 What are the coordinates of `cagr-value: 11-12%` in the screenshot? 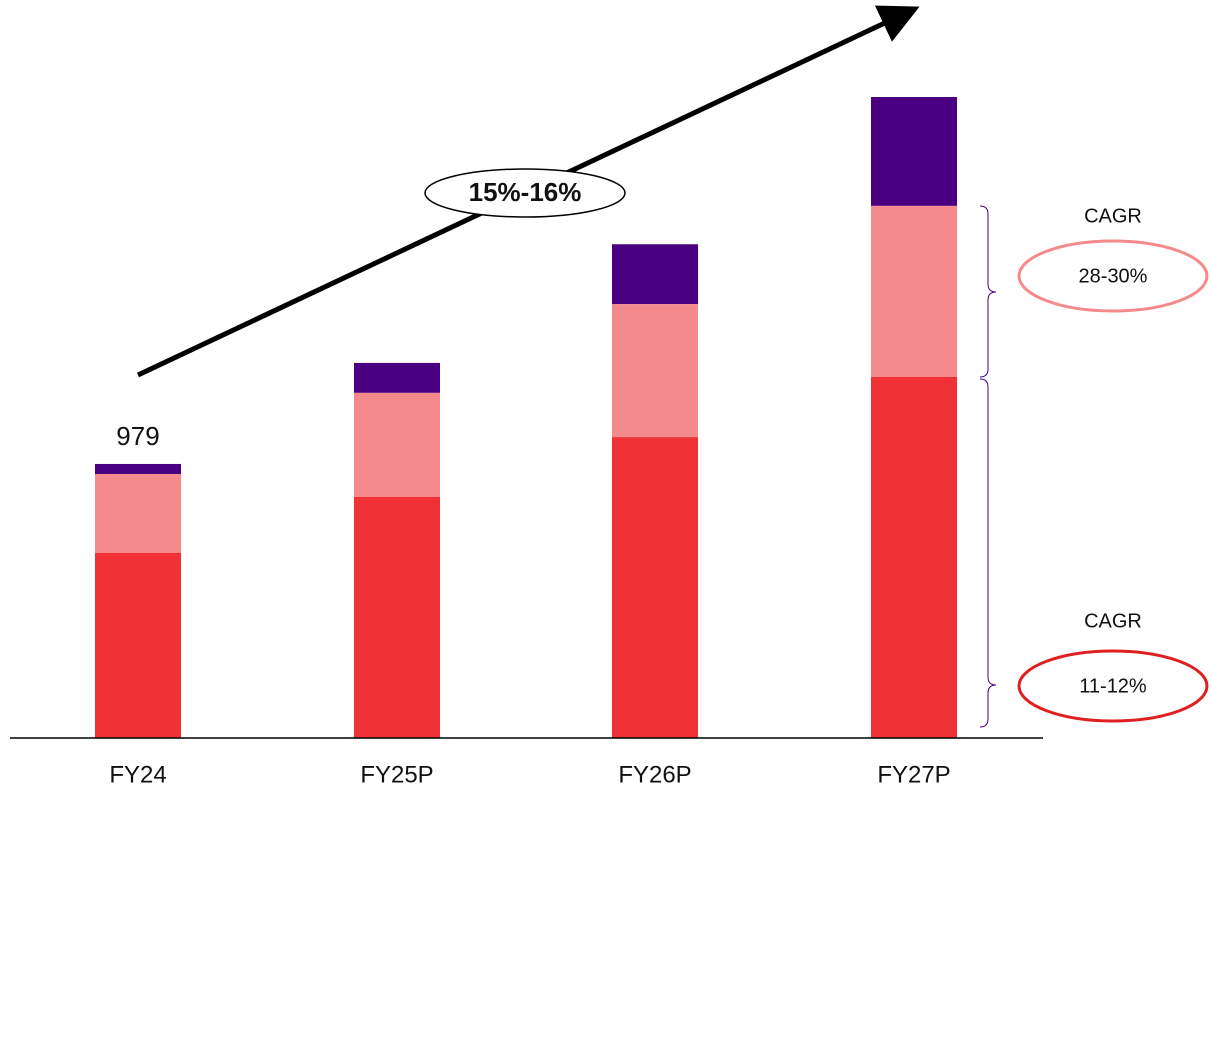 It's located at (1113, 686).